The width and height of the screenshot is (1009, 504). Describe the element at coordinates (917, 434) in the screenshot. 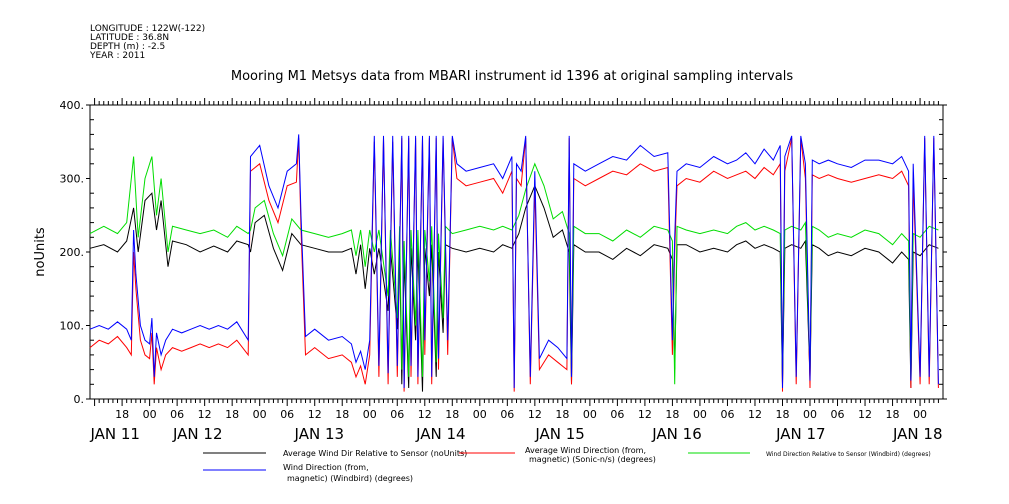

I see `x-day-label: JAN 18` at that location.